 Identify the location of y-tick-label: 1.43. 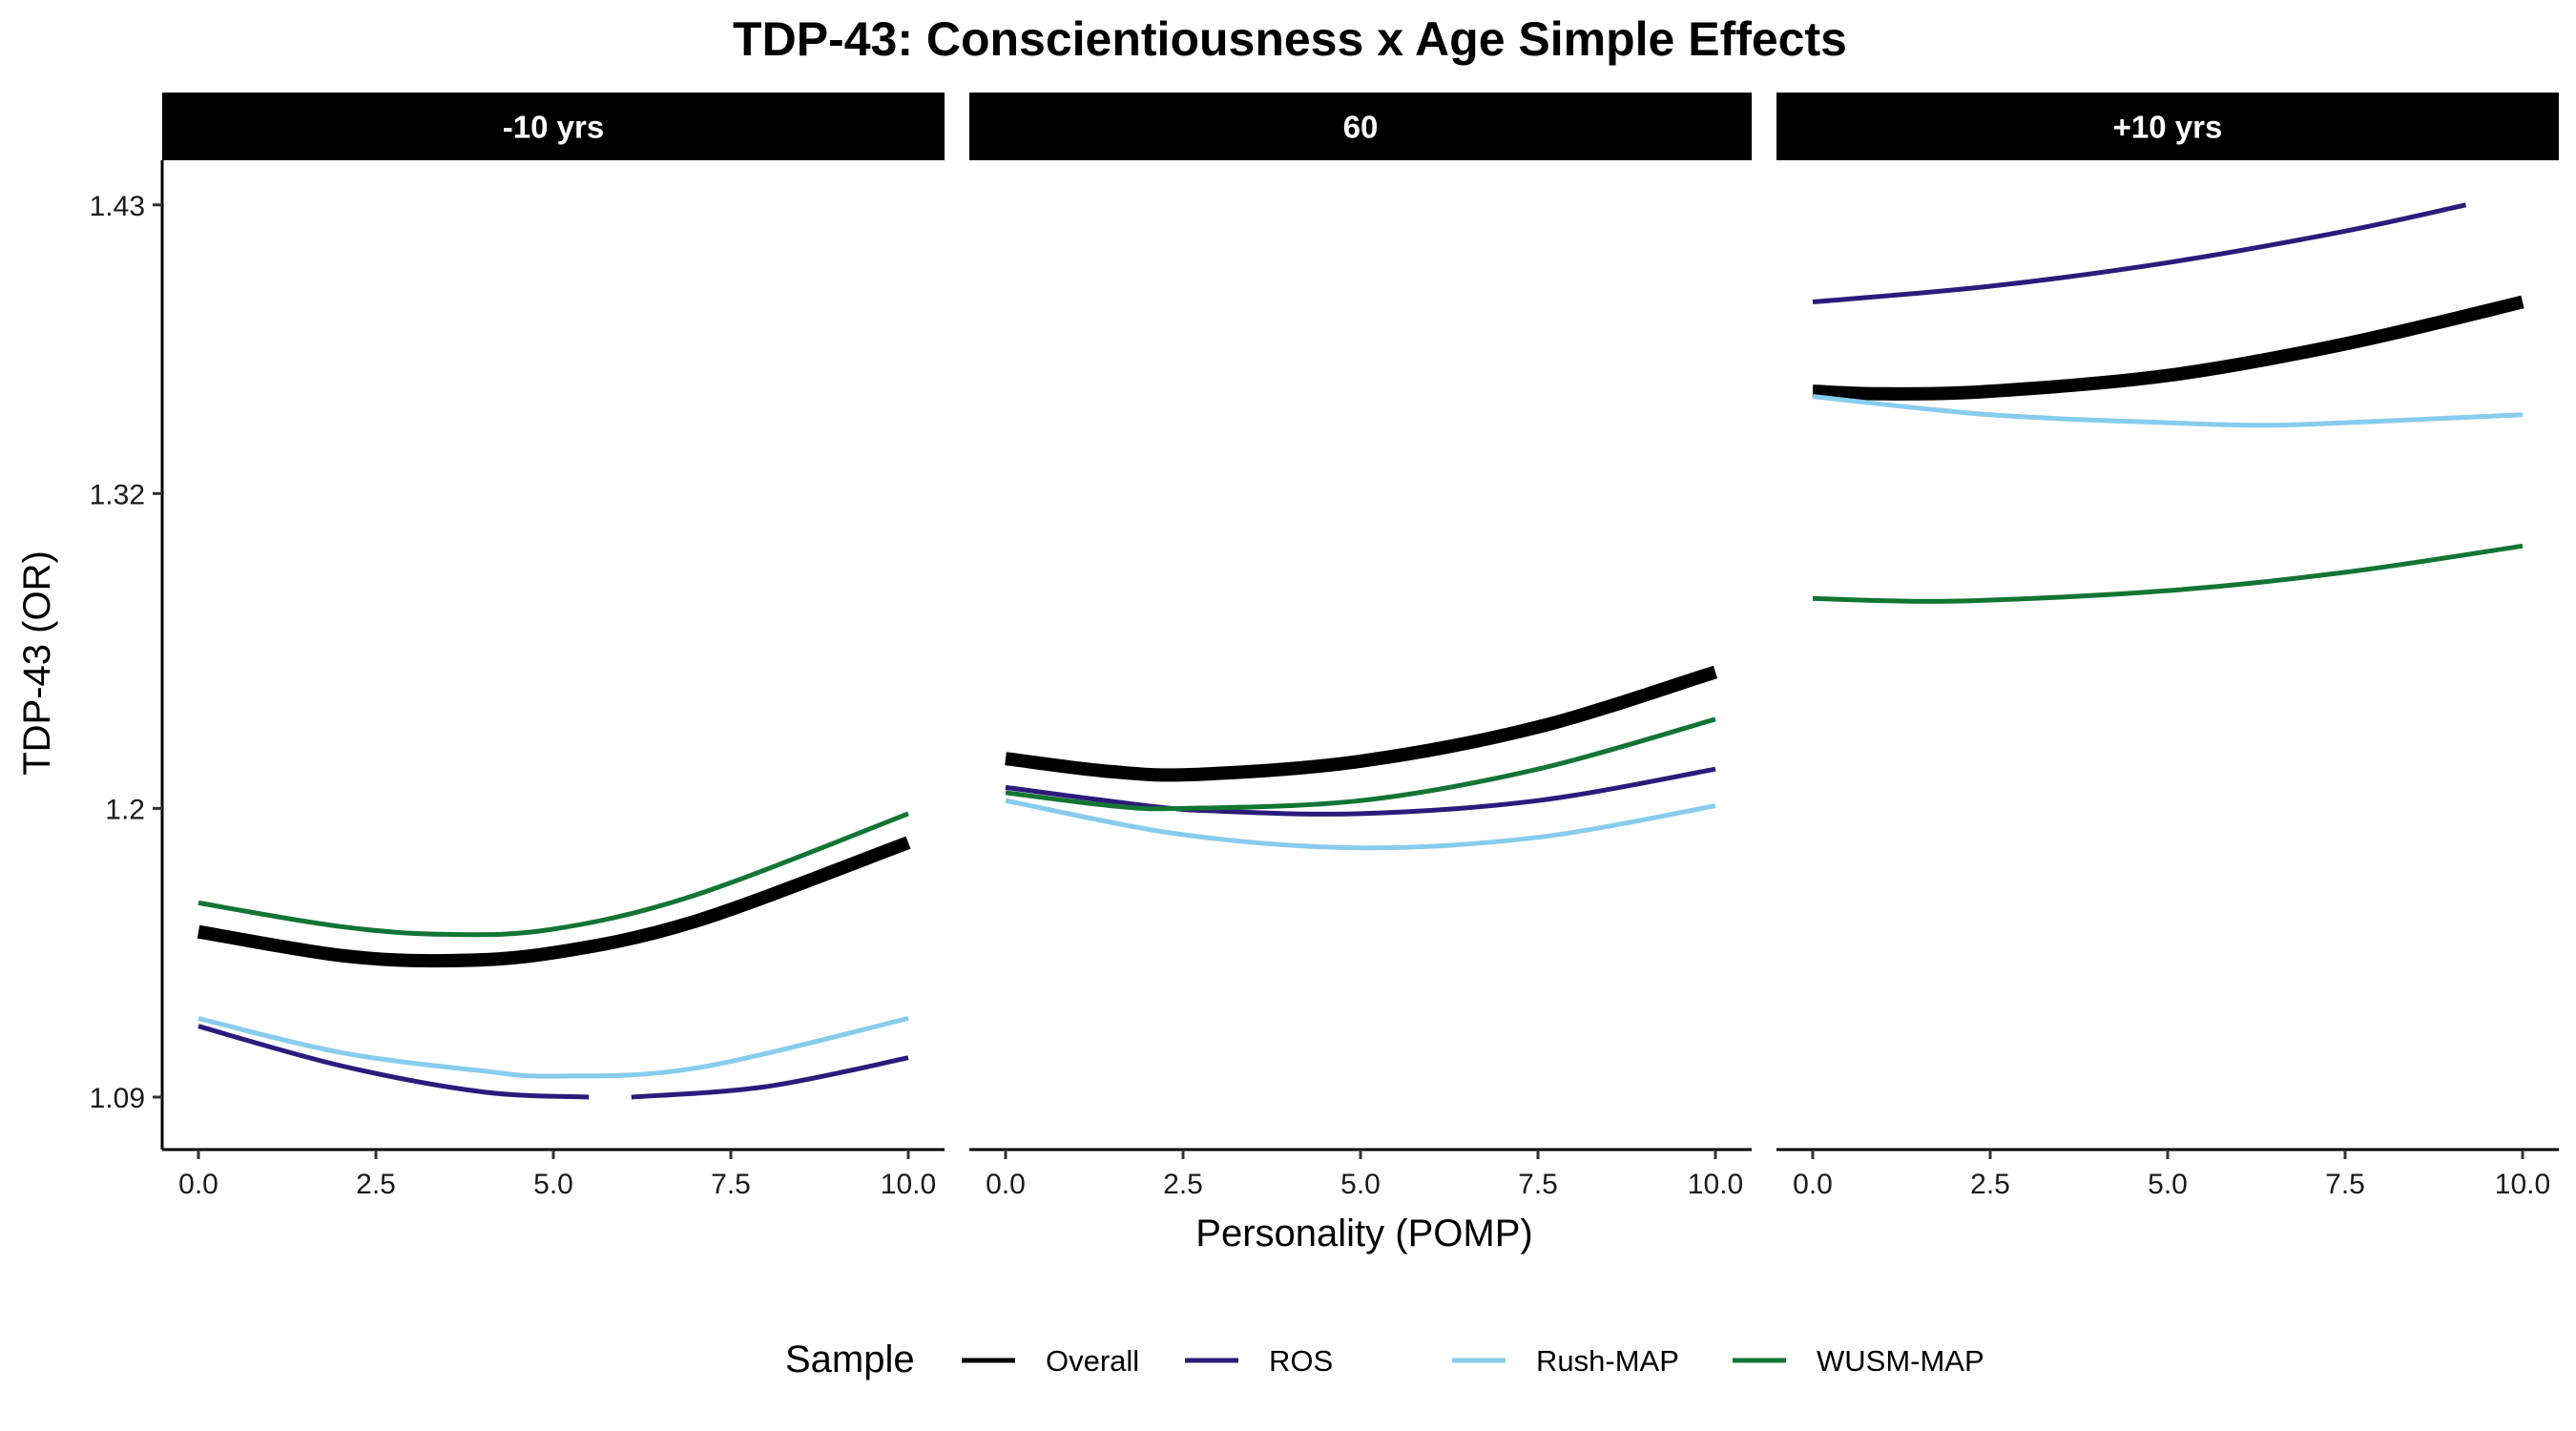
(117, 207).